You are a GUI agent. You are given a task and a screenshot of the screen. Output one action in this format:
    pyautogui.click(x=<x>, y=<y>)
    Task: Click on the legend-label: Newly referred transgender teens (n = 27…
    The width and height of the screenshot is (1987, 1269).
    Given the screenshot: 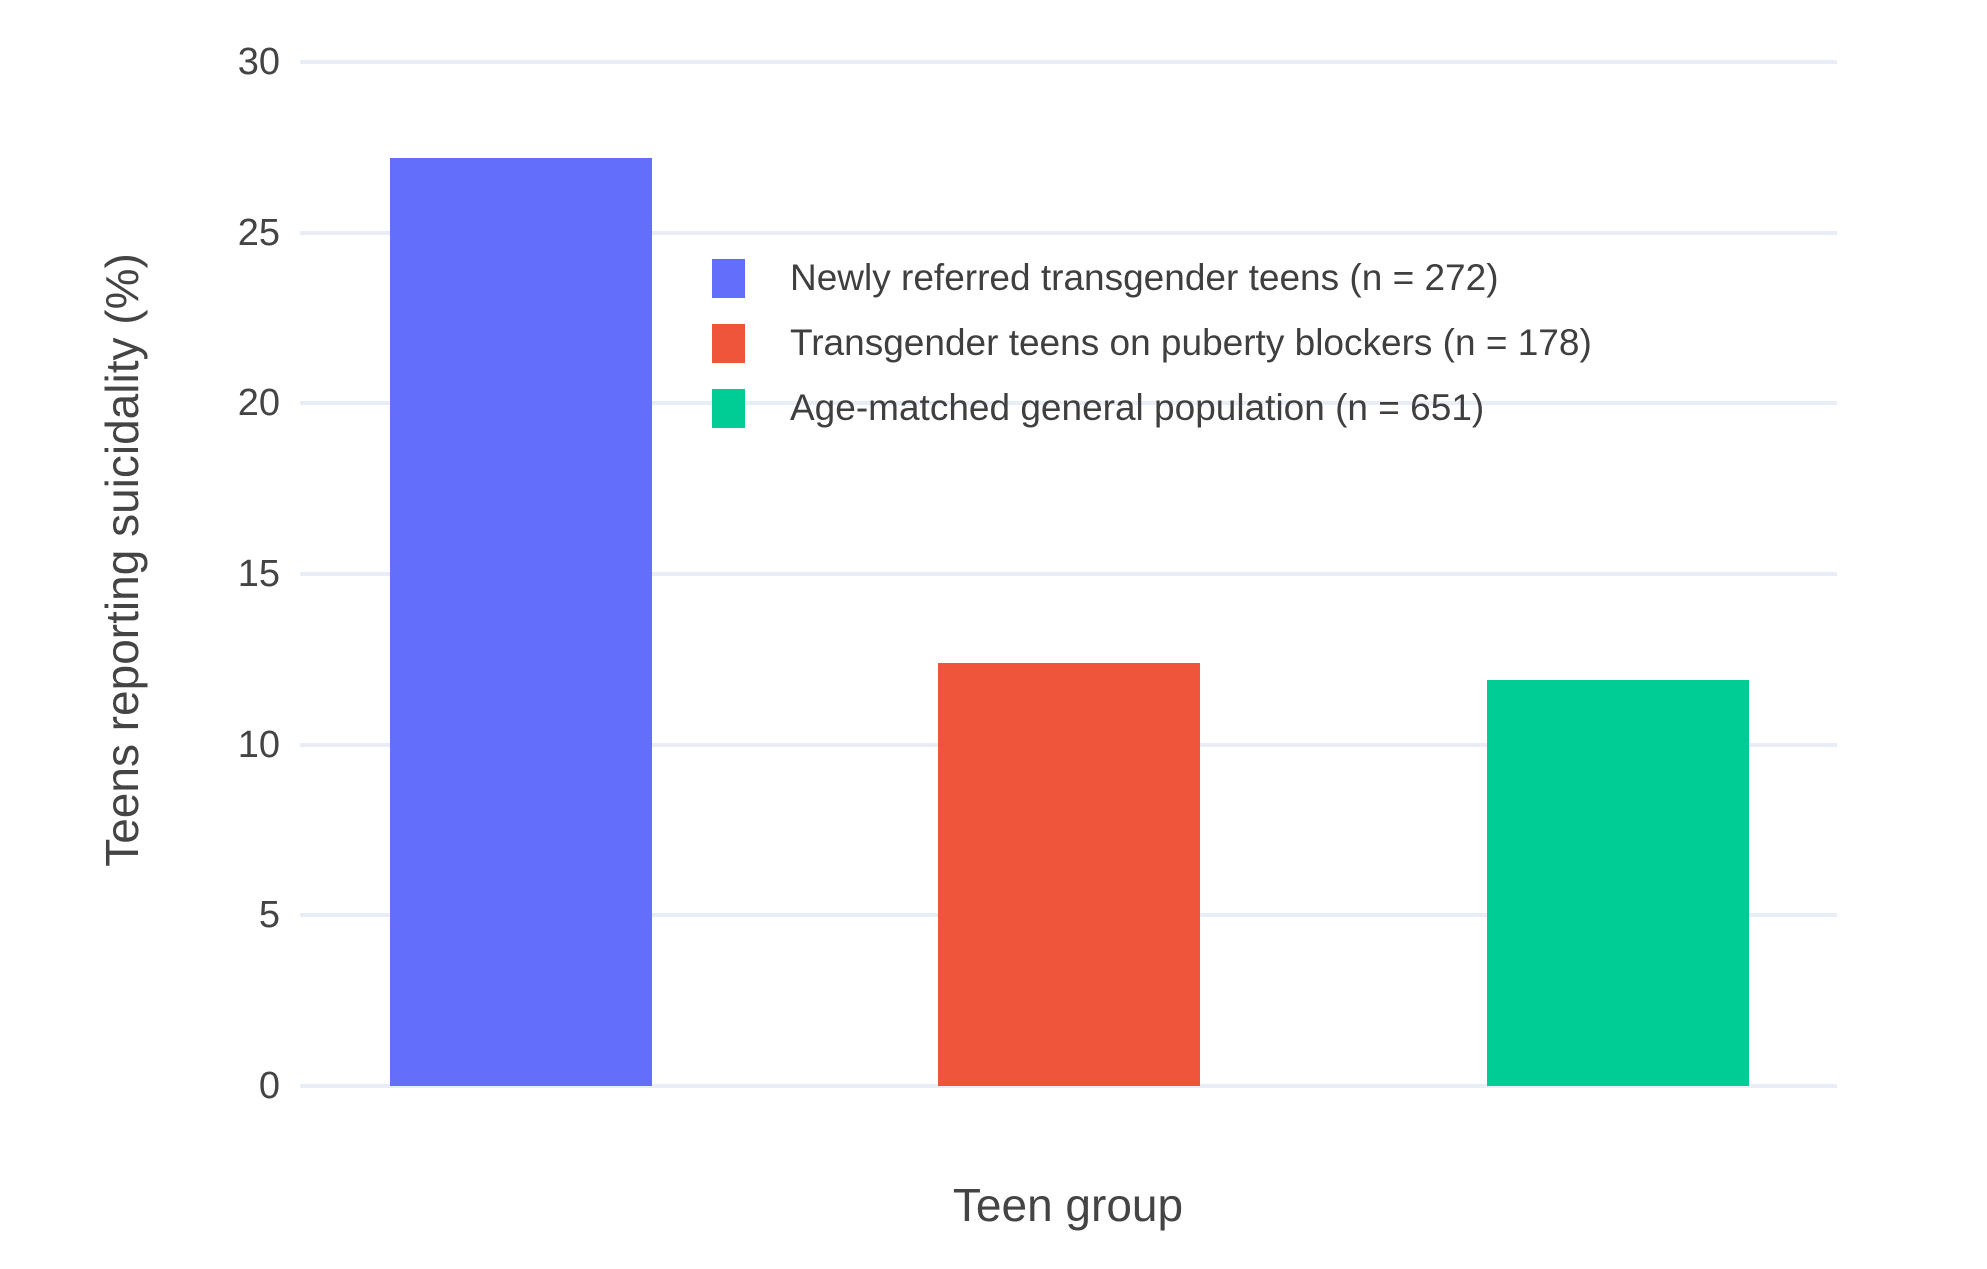 What is the action you would take?
    pyautogui.click(x=1144, y=278)
    